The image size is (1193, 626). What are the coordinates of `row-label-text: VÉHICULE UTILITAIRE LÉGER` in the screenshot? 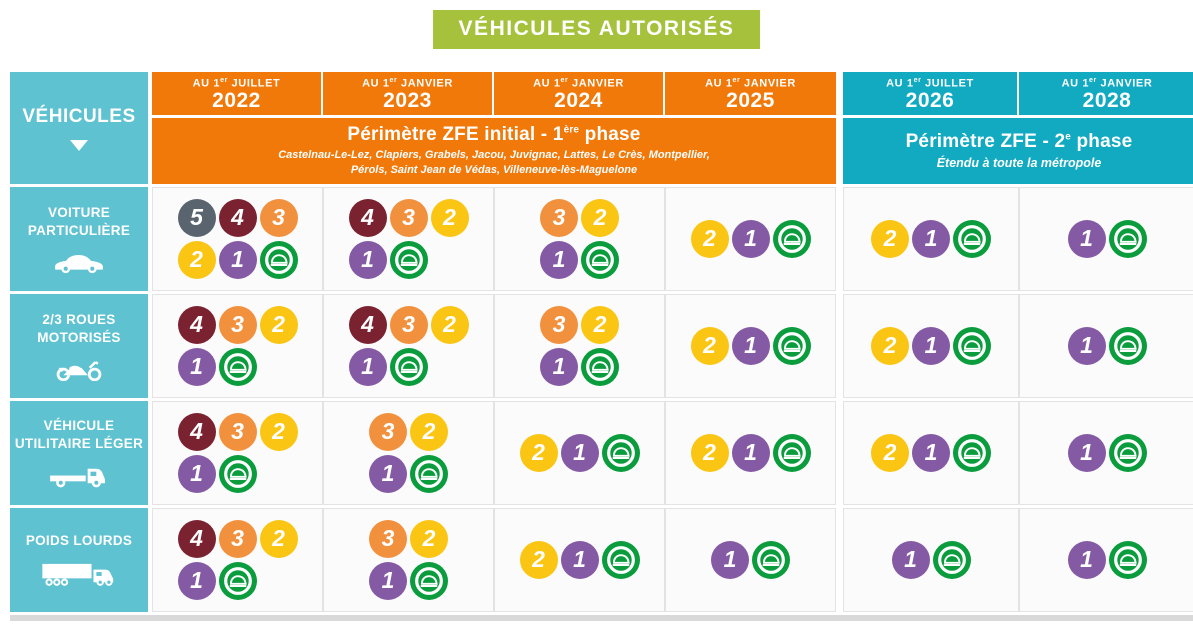 It's located at (79, 434).